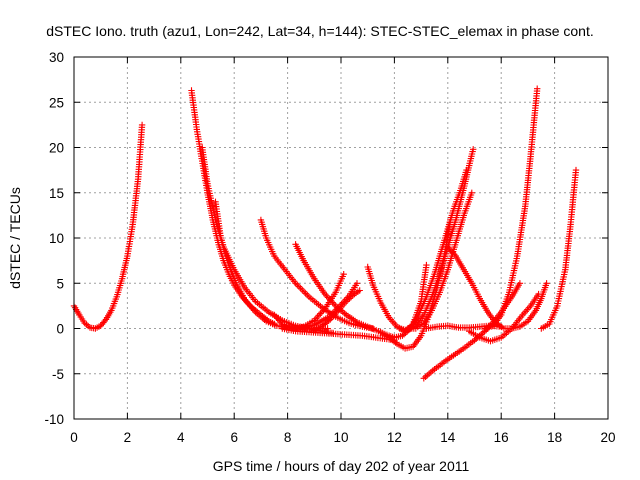 The height and width of the screenshot is (480, 640). I want to click on y-tick-label: 20, so click(56, 148).